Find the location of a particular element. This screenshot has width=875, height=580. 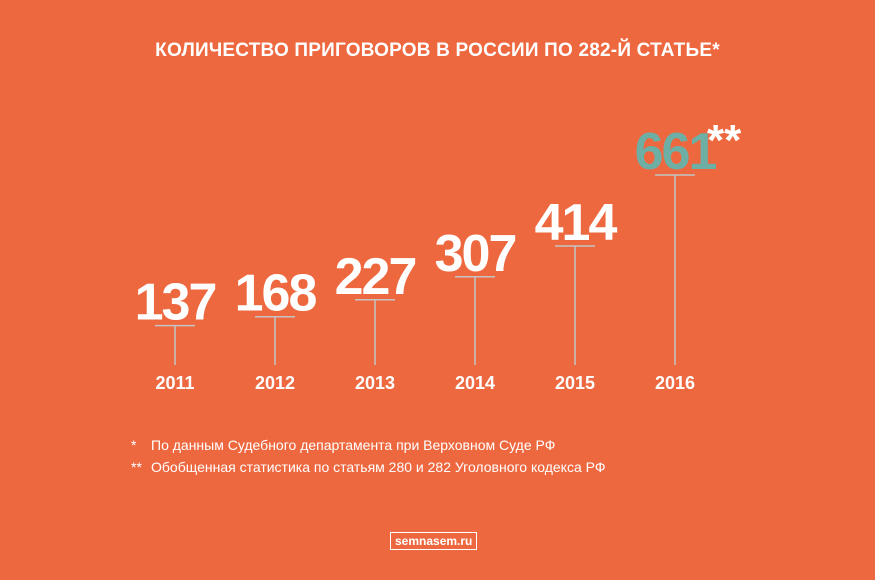

year-label-2013: 2013 is located at coordinates (375, 383).